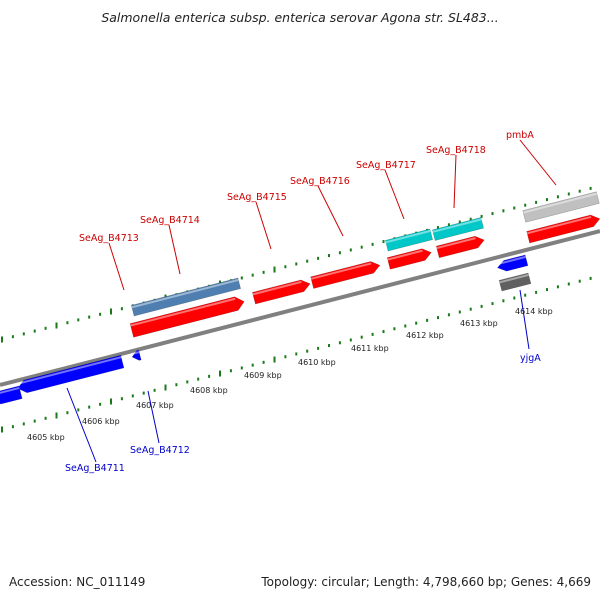 The width and height of the screenshot is (600, 600). What do you see at coordinates (95, 468) in the screenshot?
I see `gene-label-seag_b4711: SeAg_B4711` at bounding box center [95, 468].